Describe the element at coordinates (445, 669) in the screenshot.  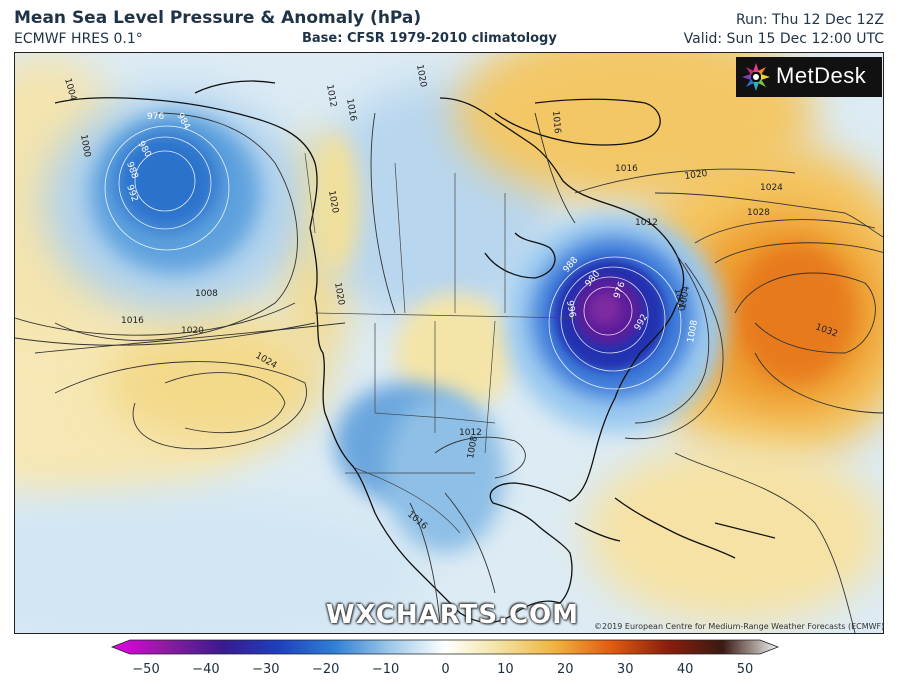
I see `colorbar-tick-label: 0` at that location.